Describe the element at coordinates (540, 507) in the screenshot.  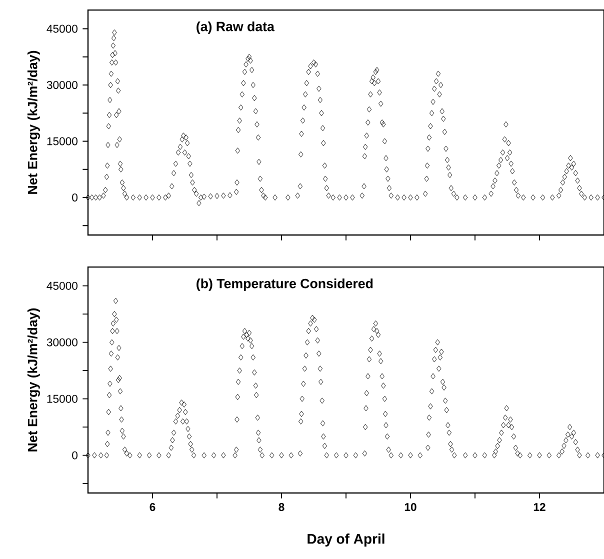
I see `x-tick-label: 12` at that location.